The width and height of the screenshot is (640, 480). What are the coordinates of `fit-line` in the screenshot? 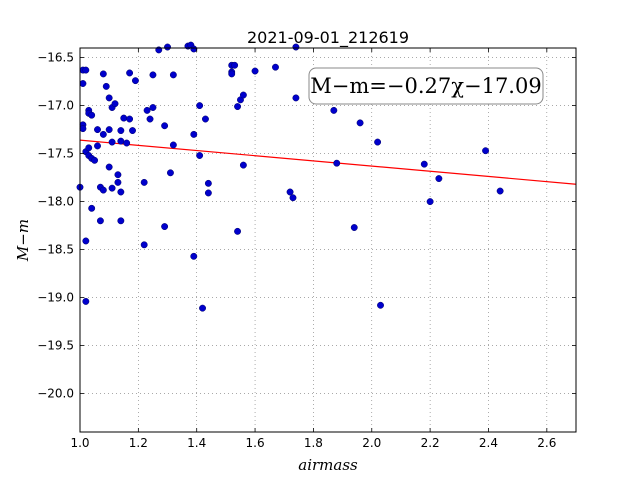 It's located at (328, 162).